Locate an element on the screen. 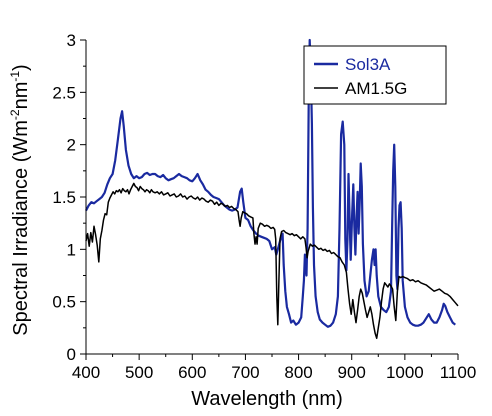 This screenshot has width=492, height=416. y-tick-label-1: 1 is located at coordinates (71, 249).